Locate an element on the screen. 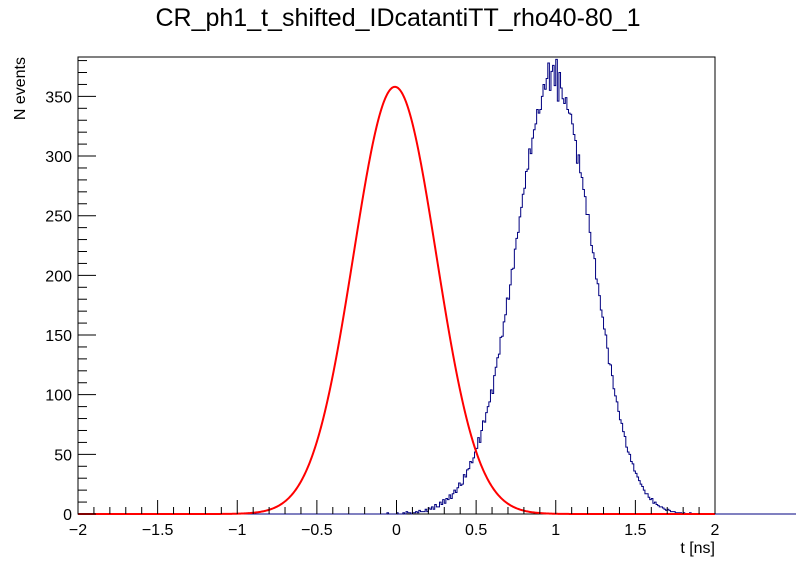 Image resolution: width=796 pixels, height=572 pixels. y-axis: 0 50 100 150 200 250 300 350 is located at coordinates (70, 292).